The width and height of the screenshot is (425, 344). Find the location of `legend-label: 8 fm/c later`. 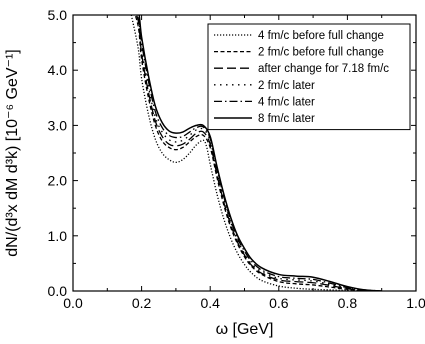

legend-label: 8 fm/c later is located at coordinates (286, 119).